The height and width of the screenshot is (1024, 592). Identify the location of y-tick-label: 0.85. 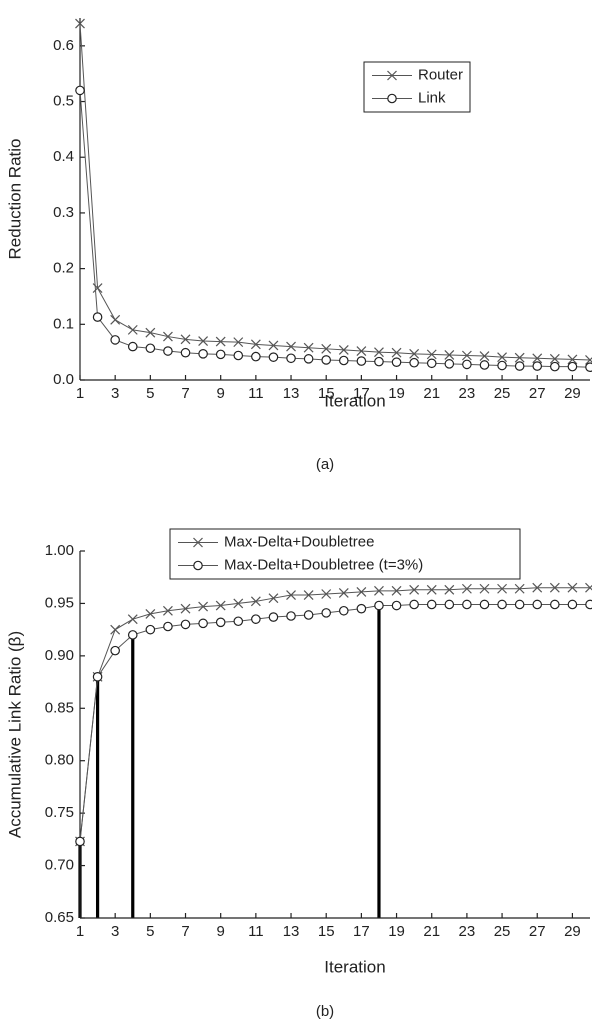
(59, 707).